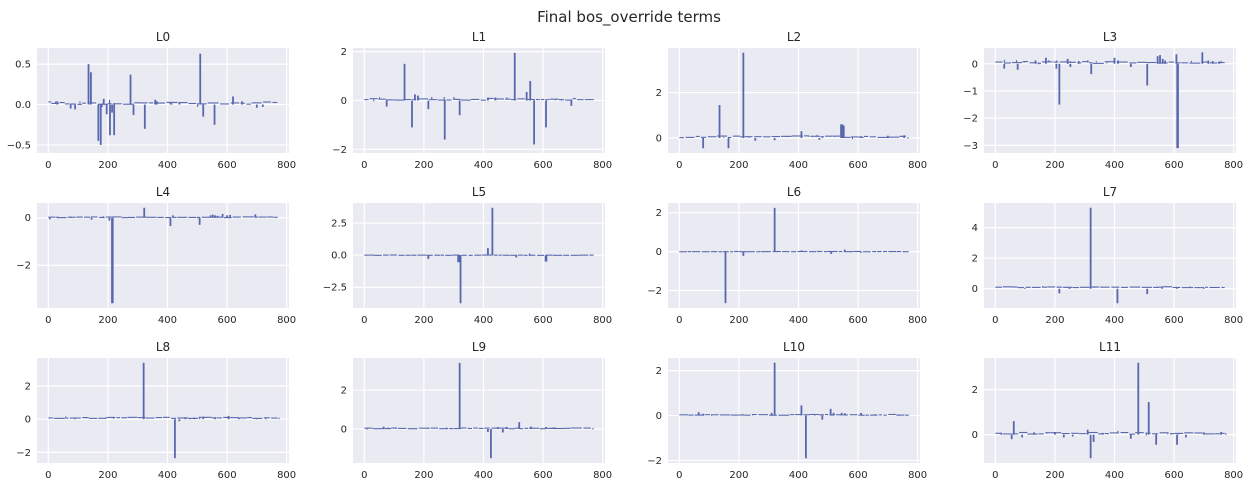  Describe the element at coordinates (970, 105) in the screenshot. I see `y-tick-labels: 0 −1 −2 −3` at that location.